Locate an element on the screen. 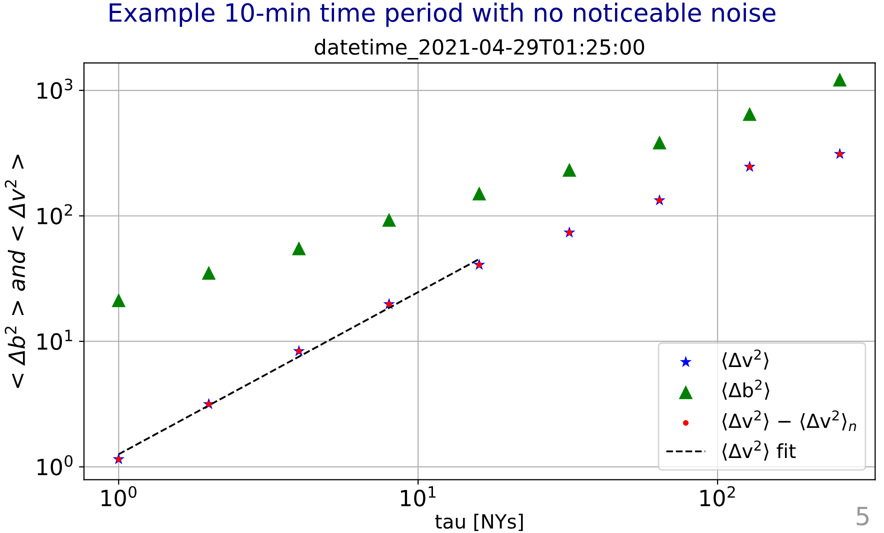 This screenshot has height=533, width=884. x-tick-label: 10$^{0}$ is located at coordinates (119, 496).